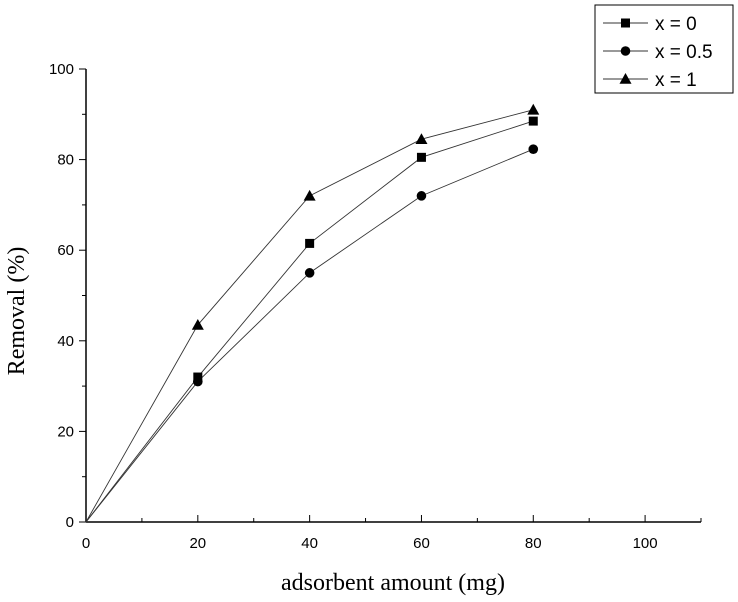  What do you see at coordinates (197, 543) in the screenshot?
I see `x-tick-label: 20` at bounding box center [197, 543].